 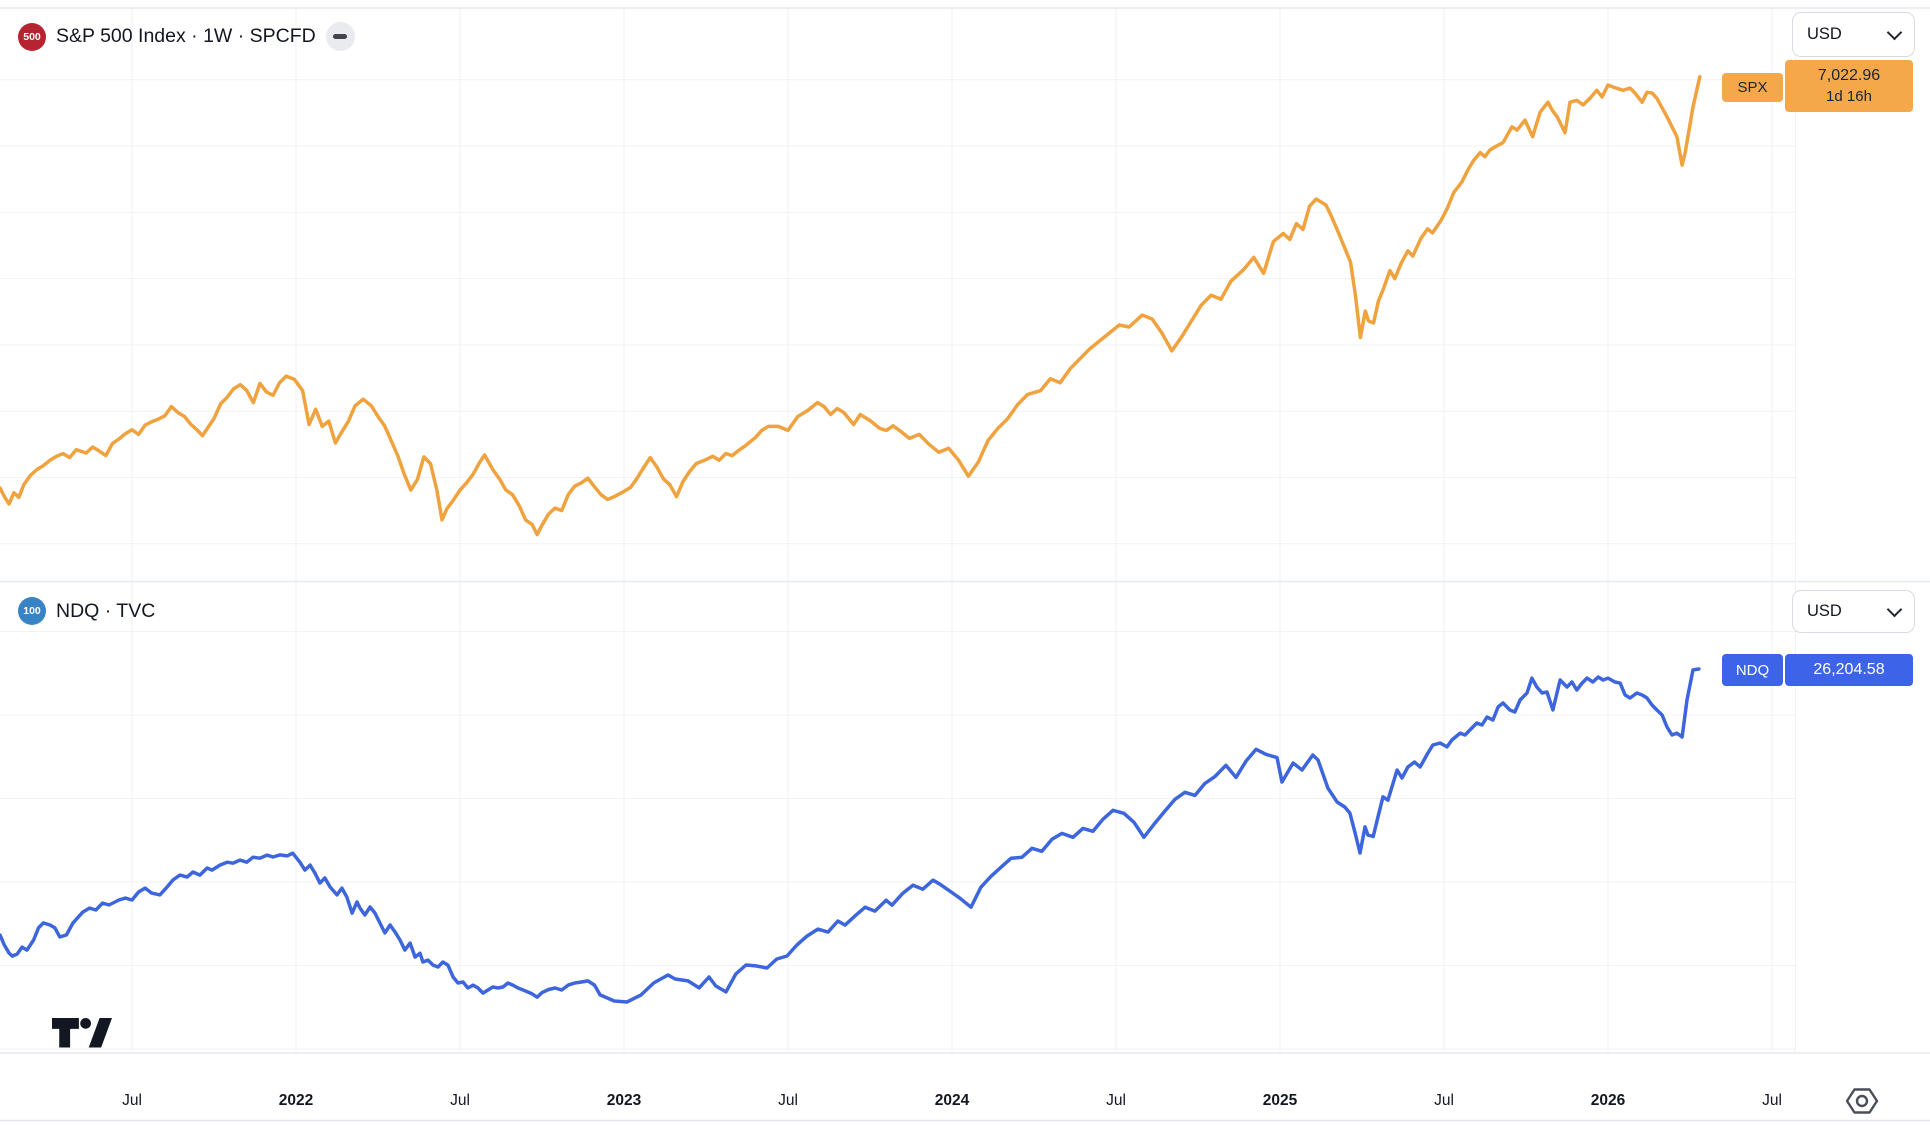 I want to click on minus-icon, so click(x=340, y=36).